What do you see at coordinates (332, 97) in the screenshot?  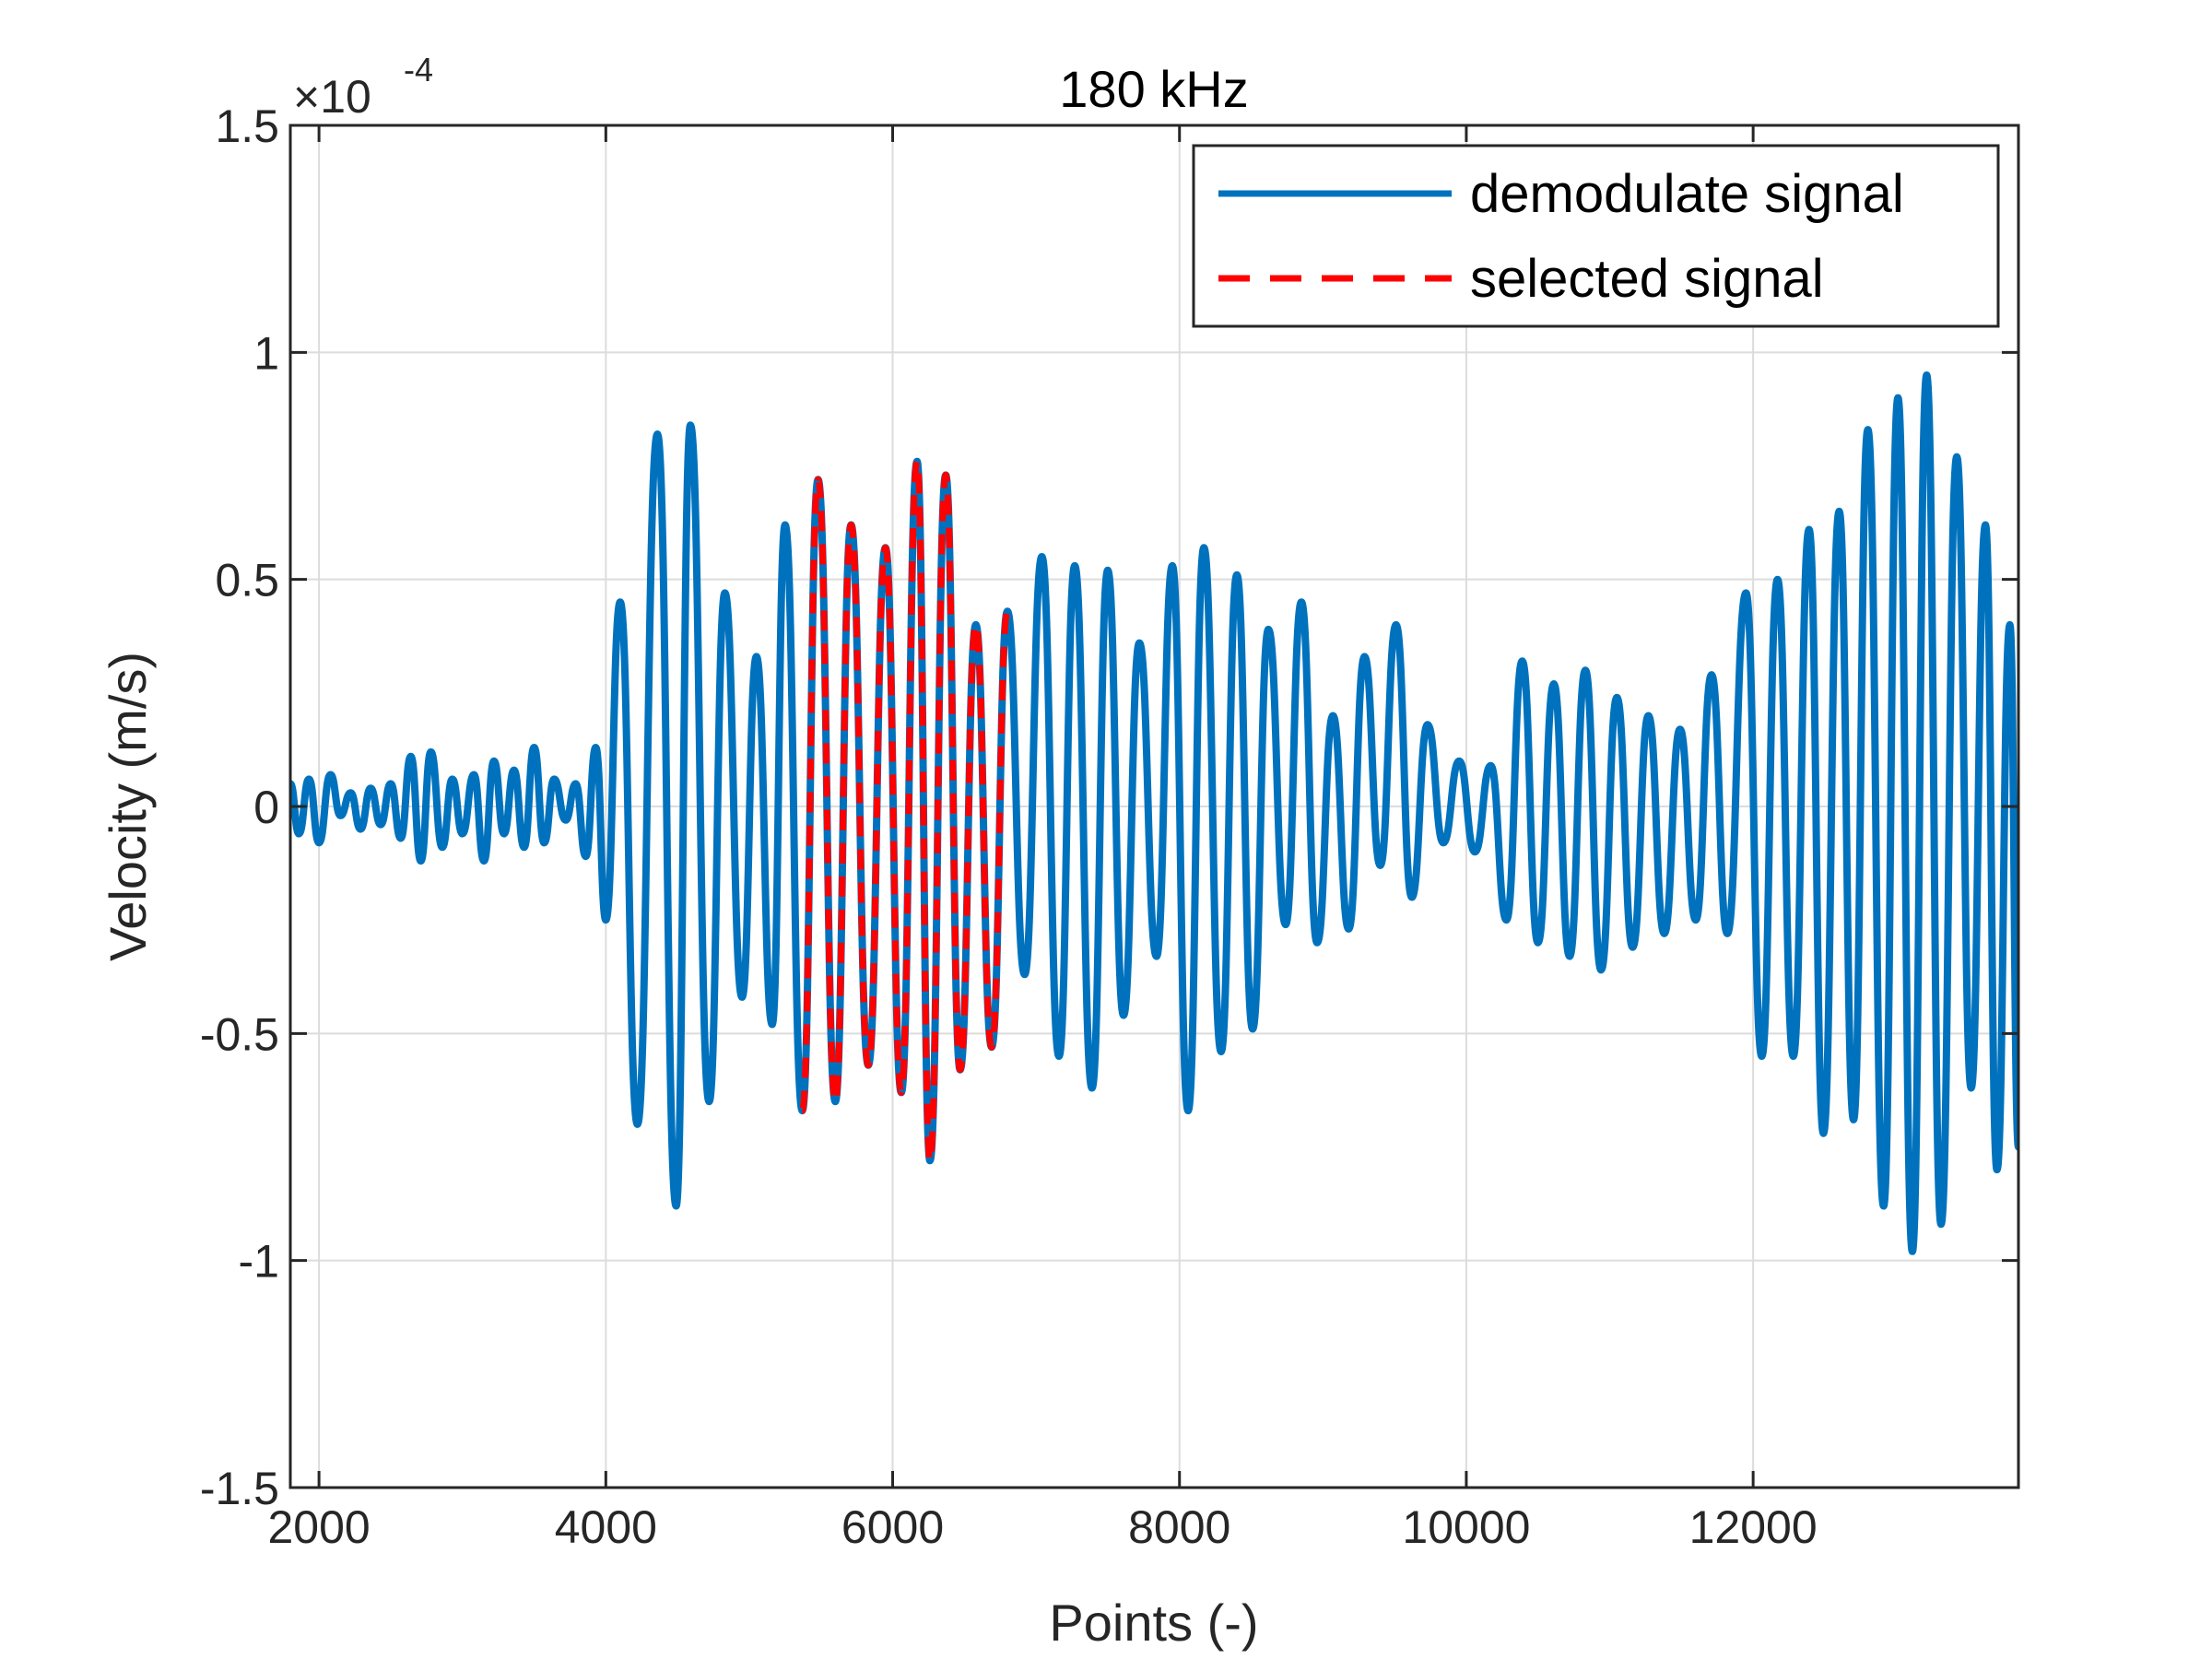 I see `y-exponent-base: ×10` at bounding box center [332, 97].